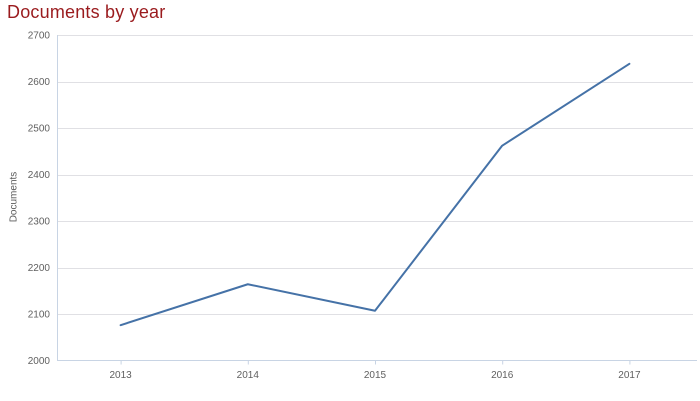  Describe the element at coordinates (39, 82) in the screenshot. I see `y-axis-tick-label: 2600` at that location.